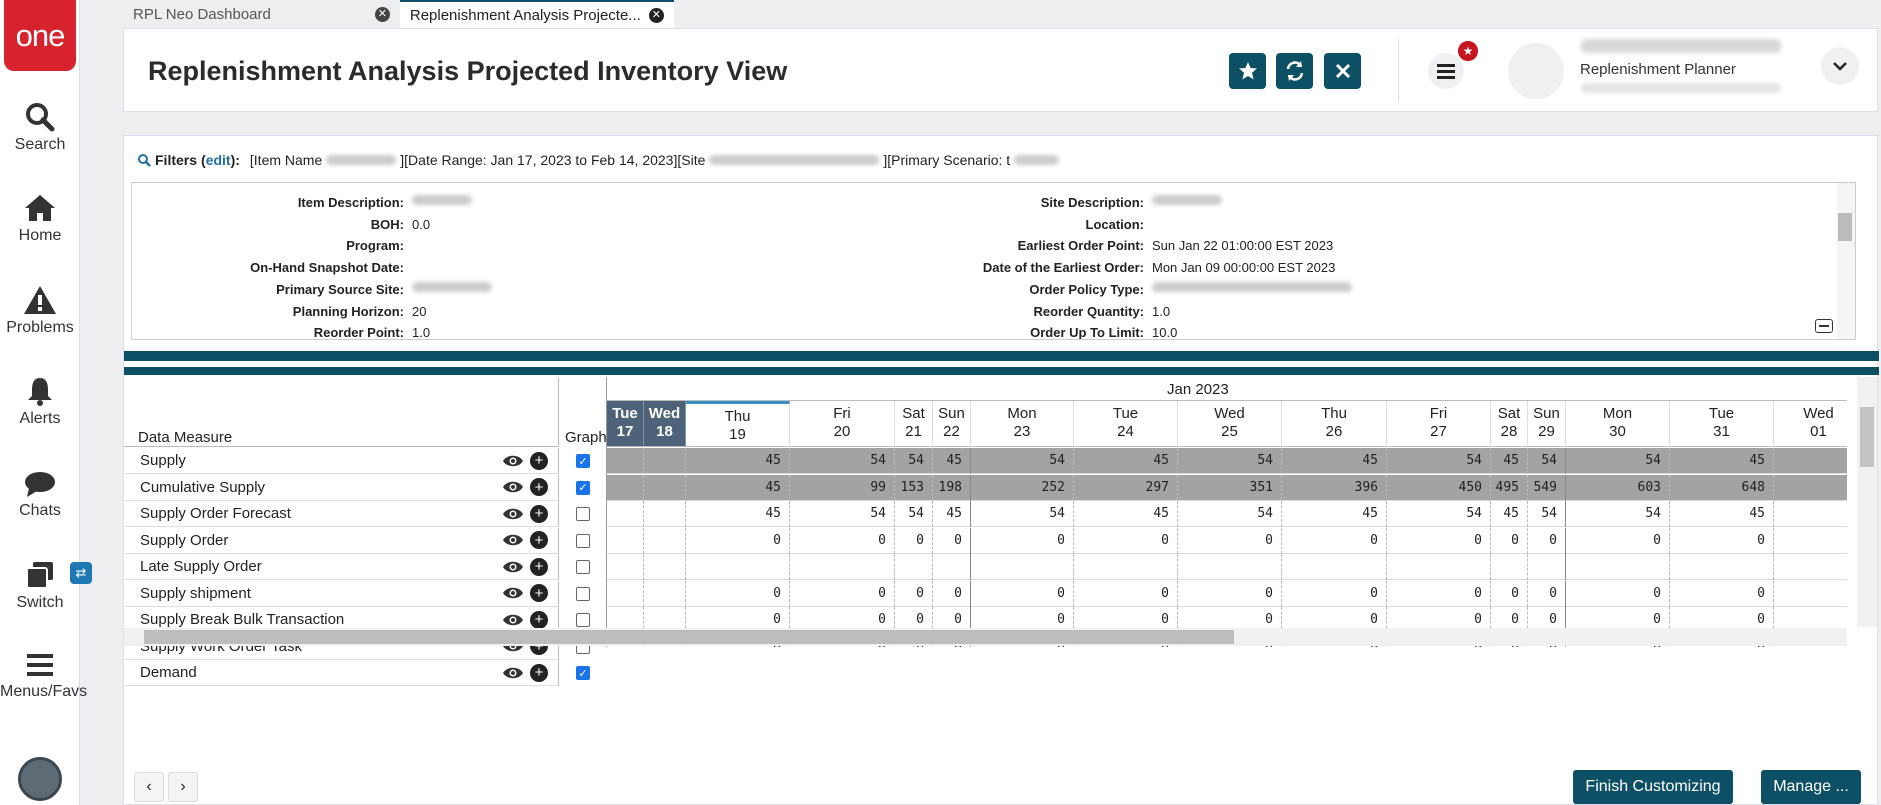 The width and height of the screenshot is (1881, 805). What do you see at coordinates (1230, 487) in the screenshot?
I see `data-cell: 351` at bounding box center [1230, 487].